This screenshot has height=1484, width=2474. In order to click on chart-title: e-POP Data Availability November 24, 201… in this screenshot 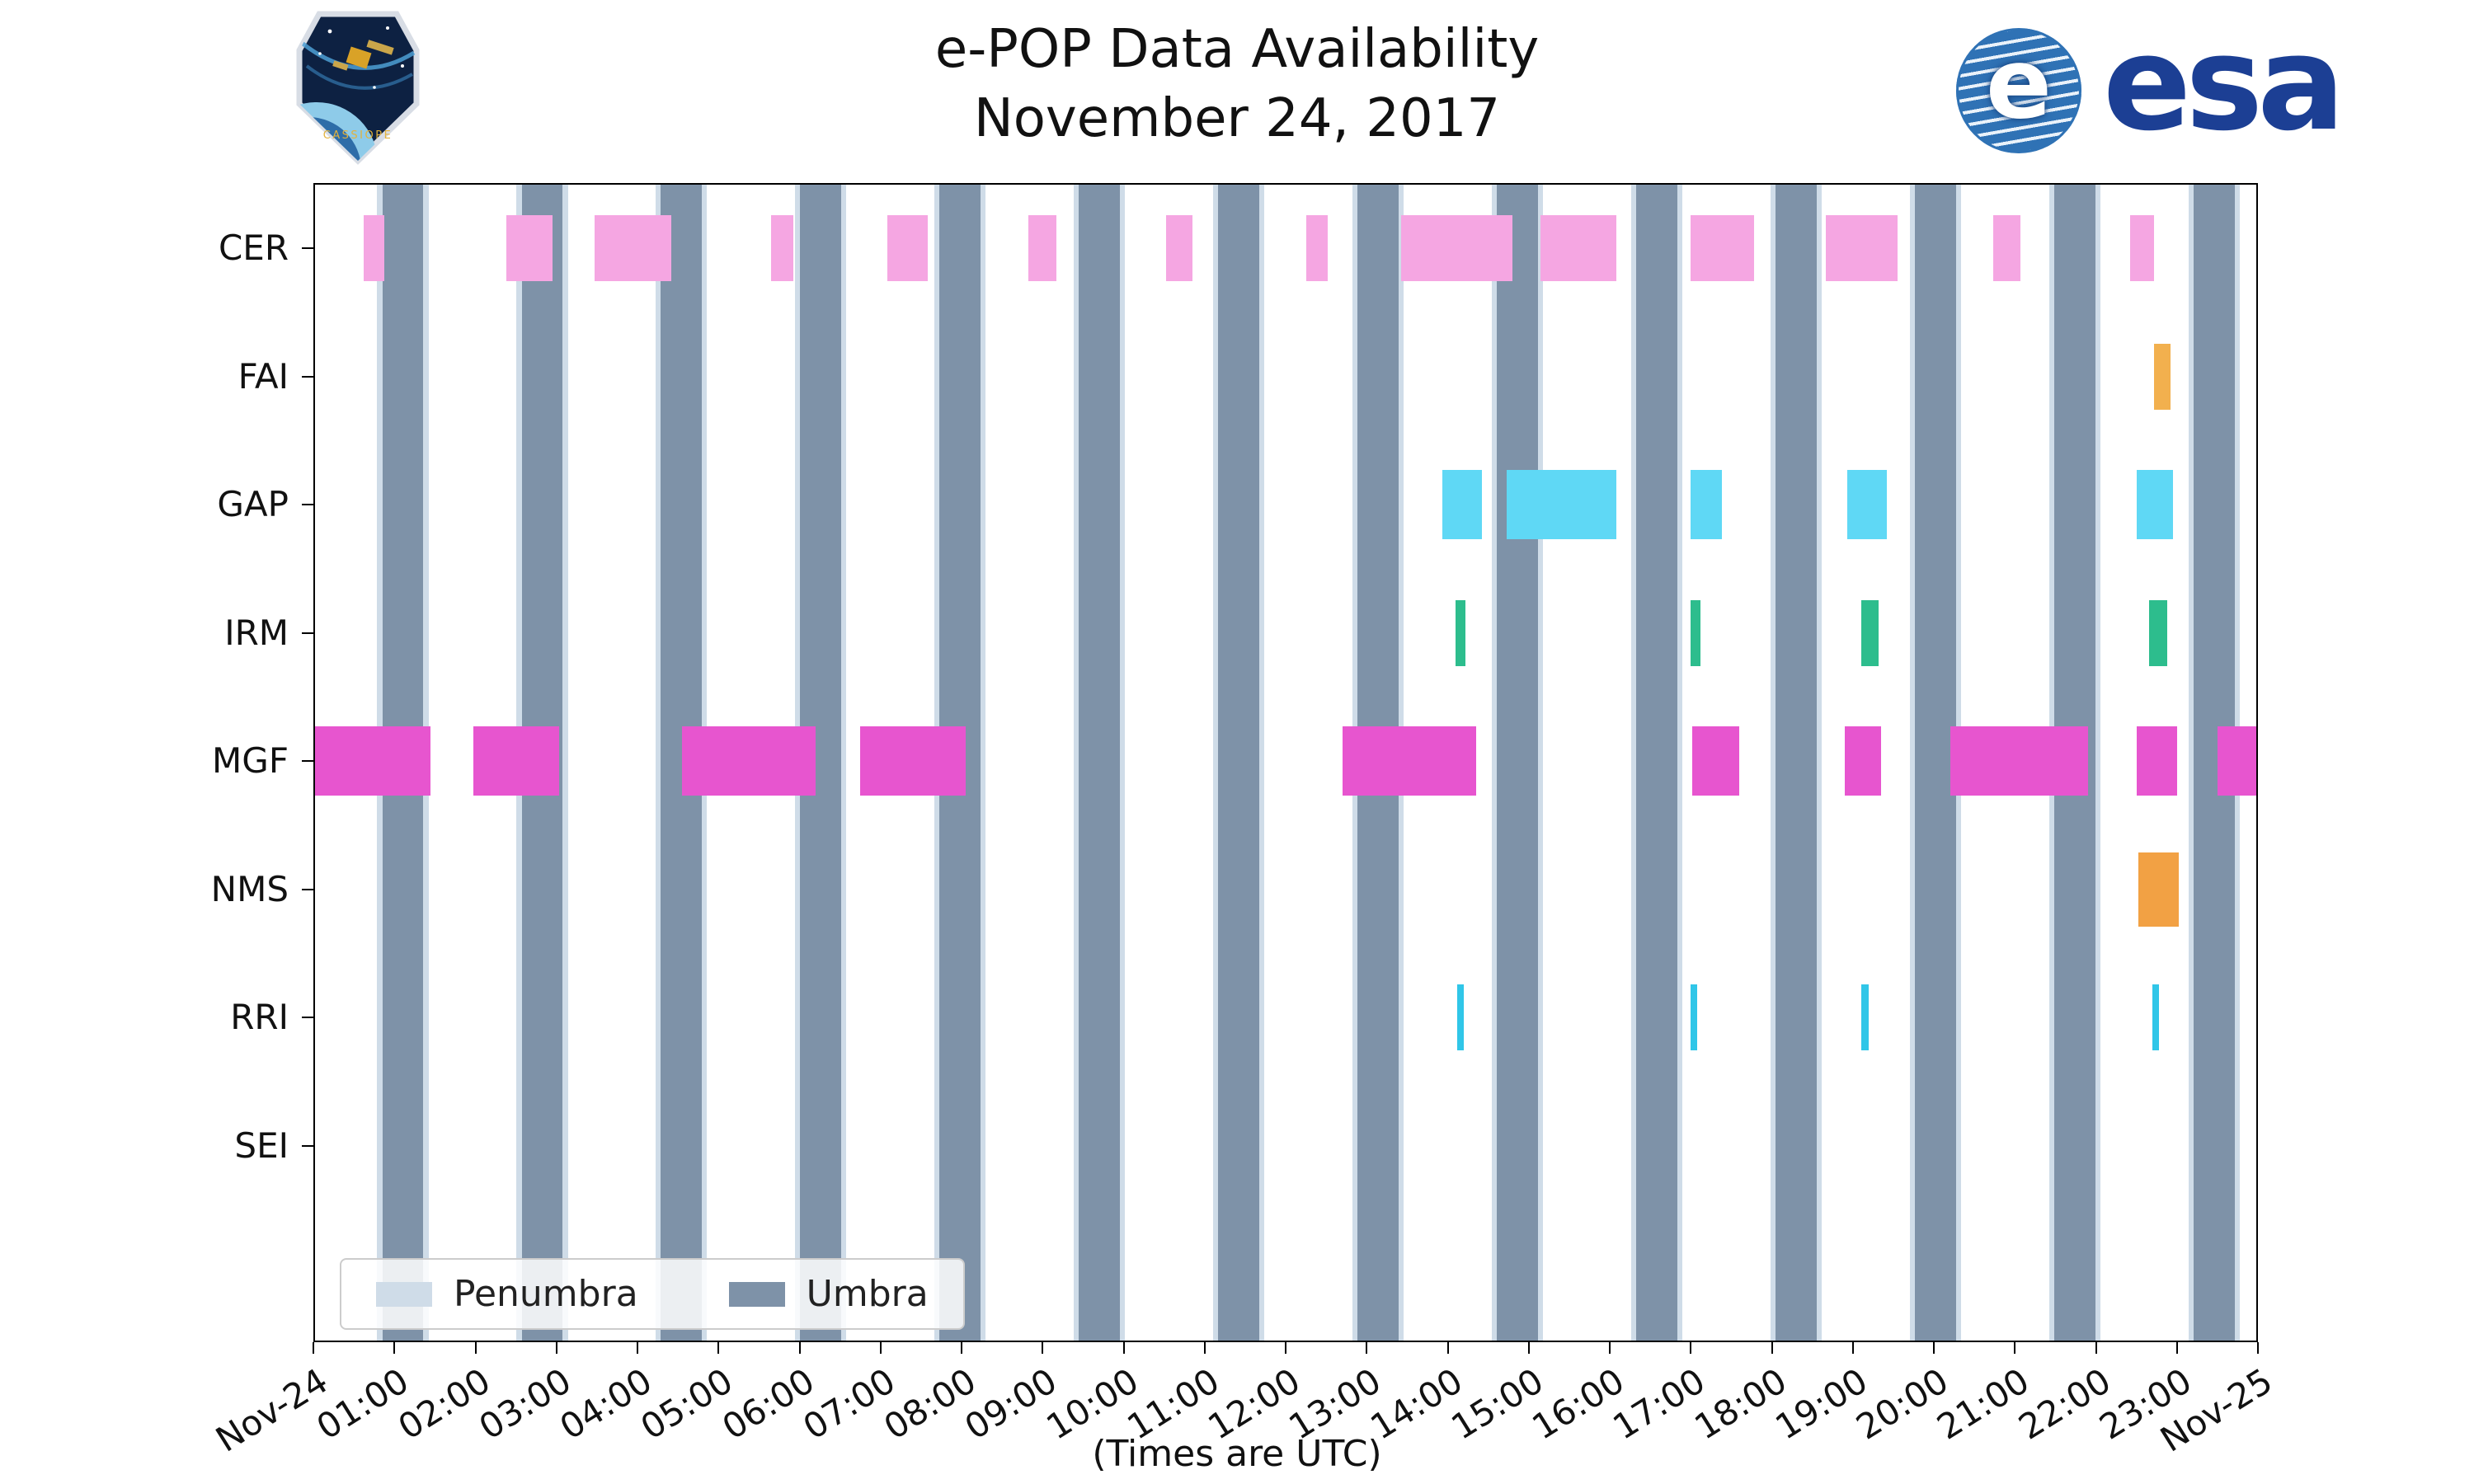, I will do `click(1237, 84)`.